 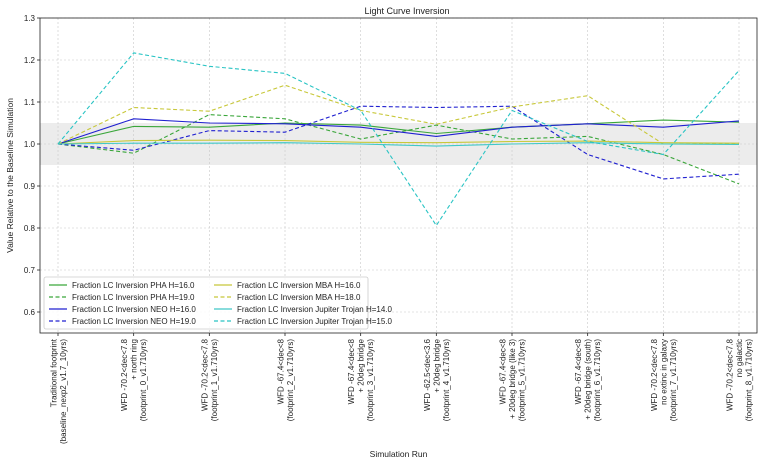 I want to click on x-tick-label-line: (footprint_8_v1.710yrs), so click(x=749, y=380).